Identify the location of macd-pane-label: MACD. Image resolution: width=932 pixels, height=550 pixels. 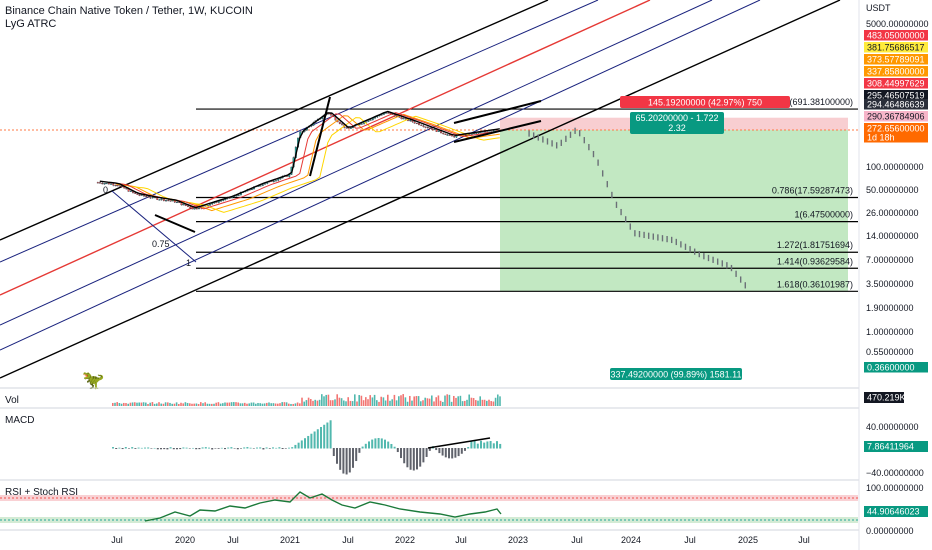
(20, 420).